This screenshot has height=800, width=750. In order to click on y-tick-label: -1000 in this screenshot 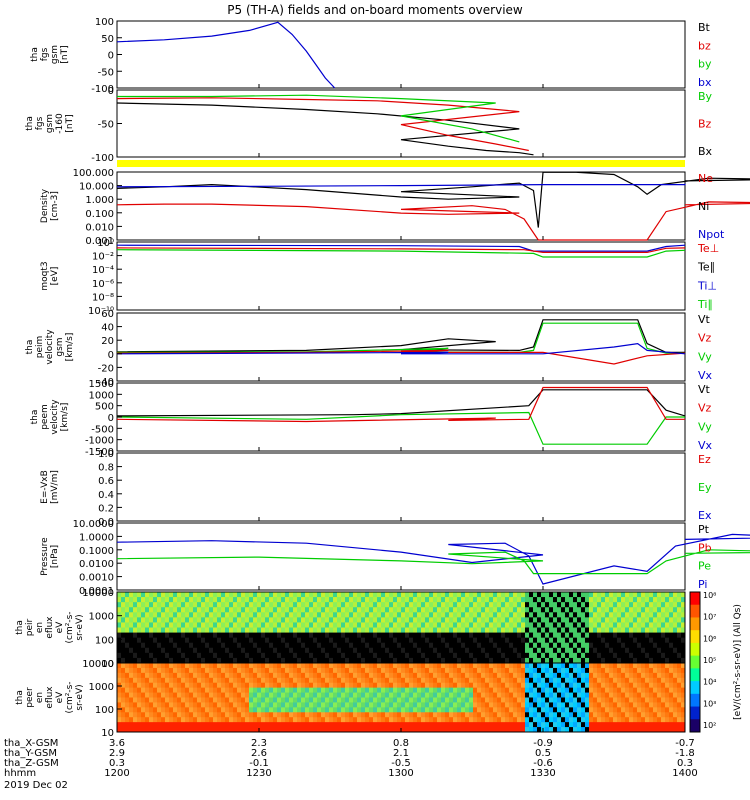, I will do `click(99, 441)`.